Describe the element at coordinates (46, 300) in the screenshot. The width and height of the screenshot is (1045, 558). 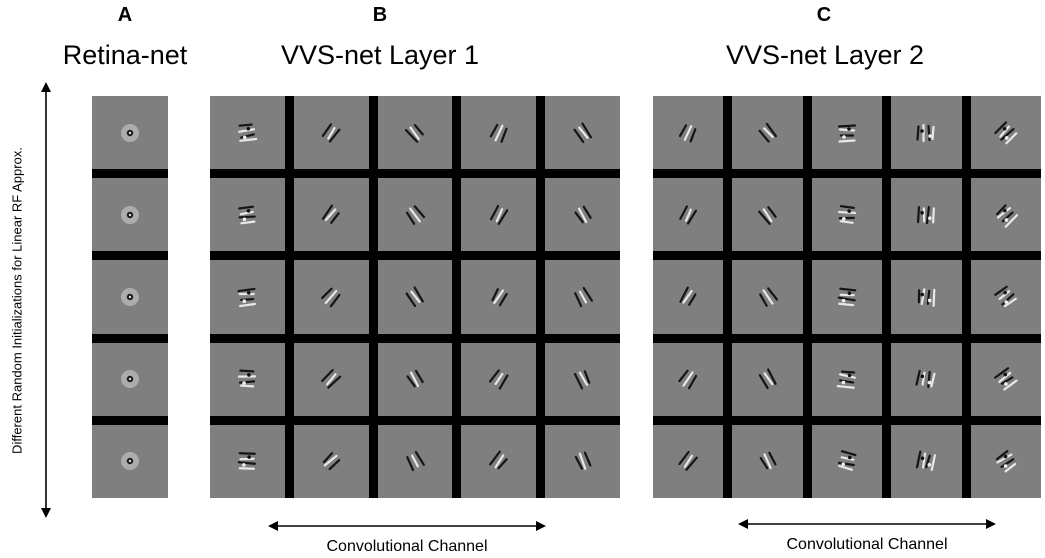
I see `vertical-double-arrow` at that location.